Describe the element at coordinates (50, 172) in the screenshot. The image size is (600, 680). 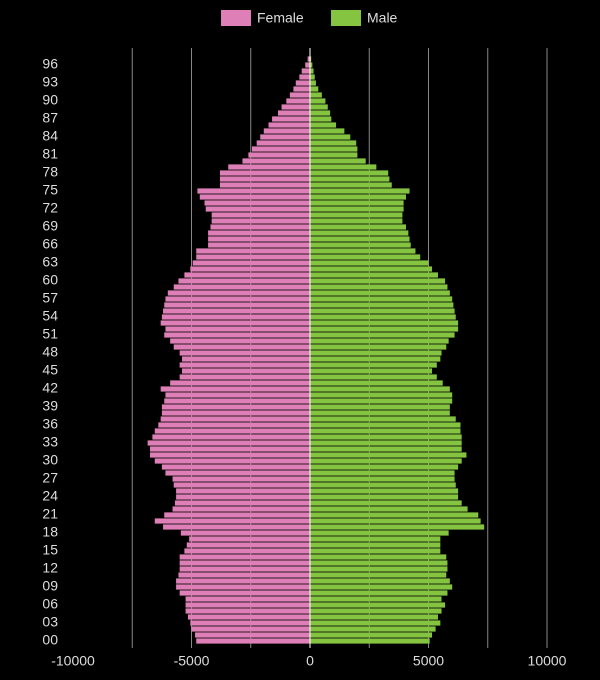
I see `y-tick-label: 78` at that location.